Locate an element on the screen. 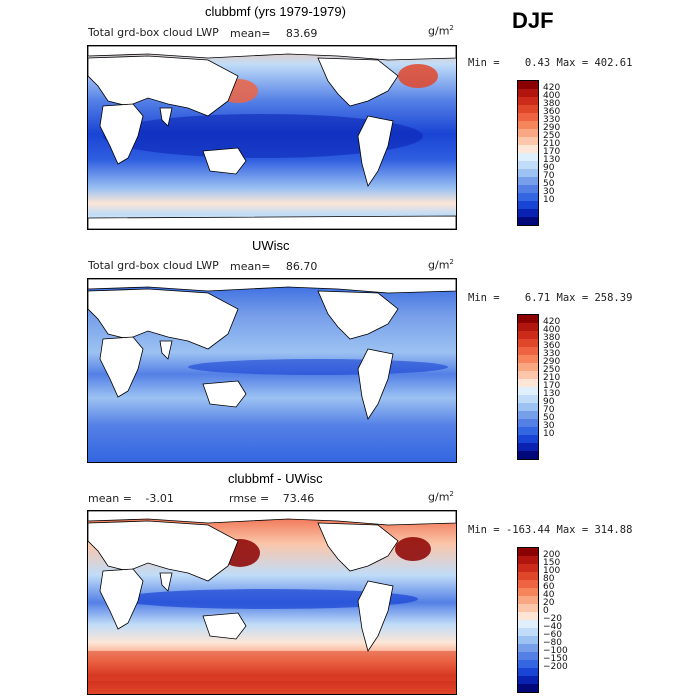  arctic-land is located at coordinates (272, 286).